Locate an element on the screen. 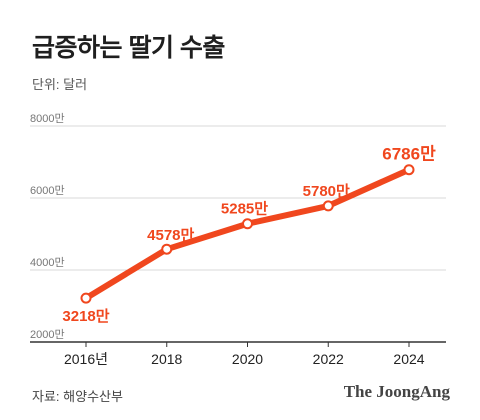 The image size is (480, 420). data-label: 4578만 is located at coordinates (170, 235).